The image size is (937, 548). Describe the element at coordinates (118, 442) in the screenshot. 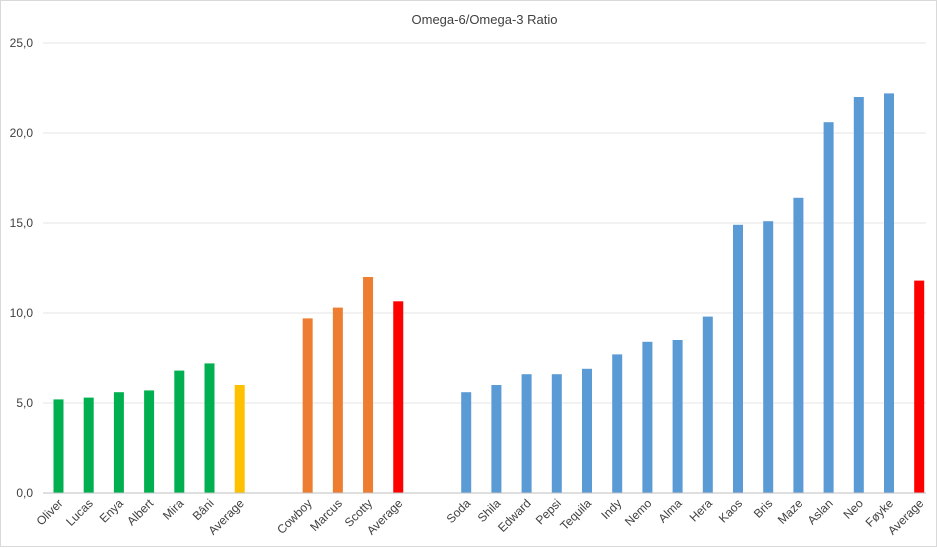

I see `bar-enya` at that location.